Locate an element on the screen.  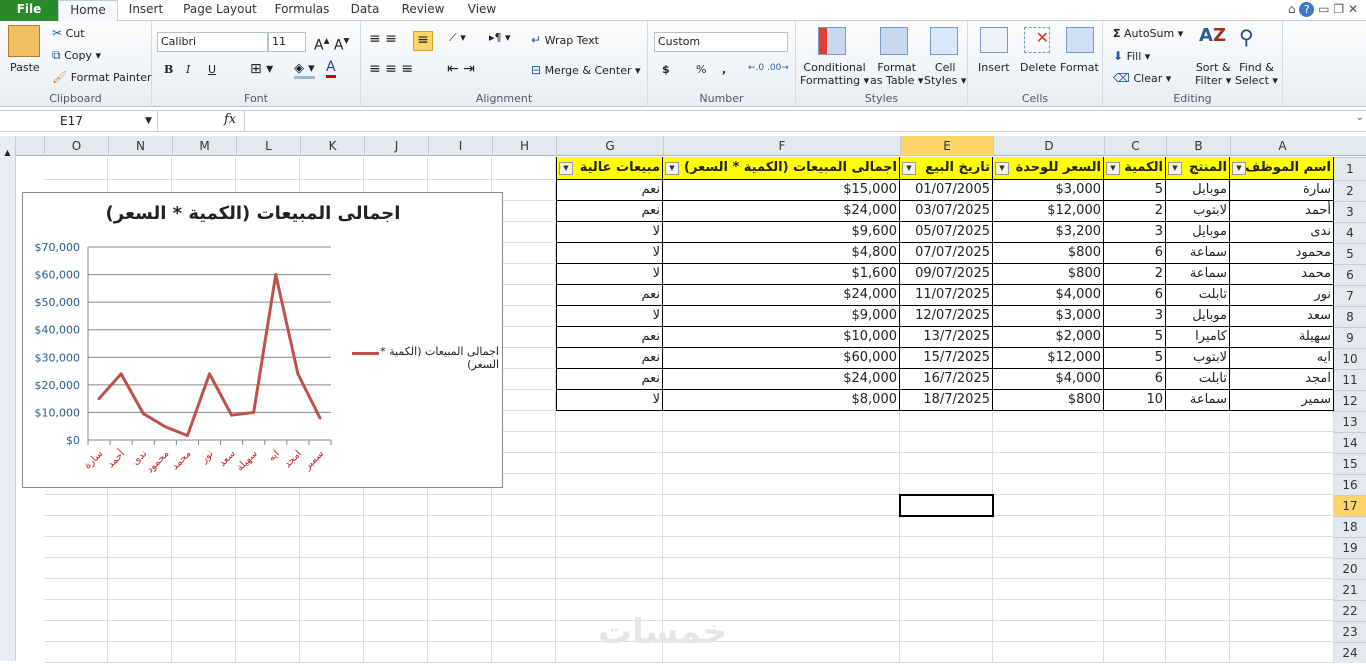
fill-color-icon: ◈ ▾ is located at coordinates (304, 70).